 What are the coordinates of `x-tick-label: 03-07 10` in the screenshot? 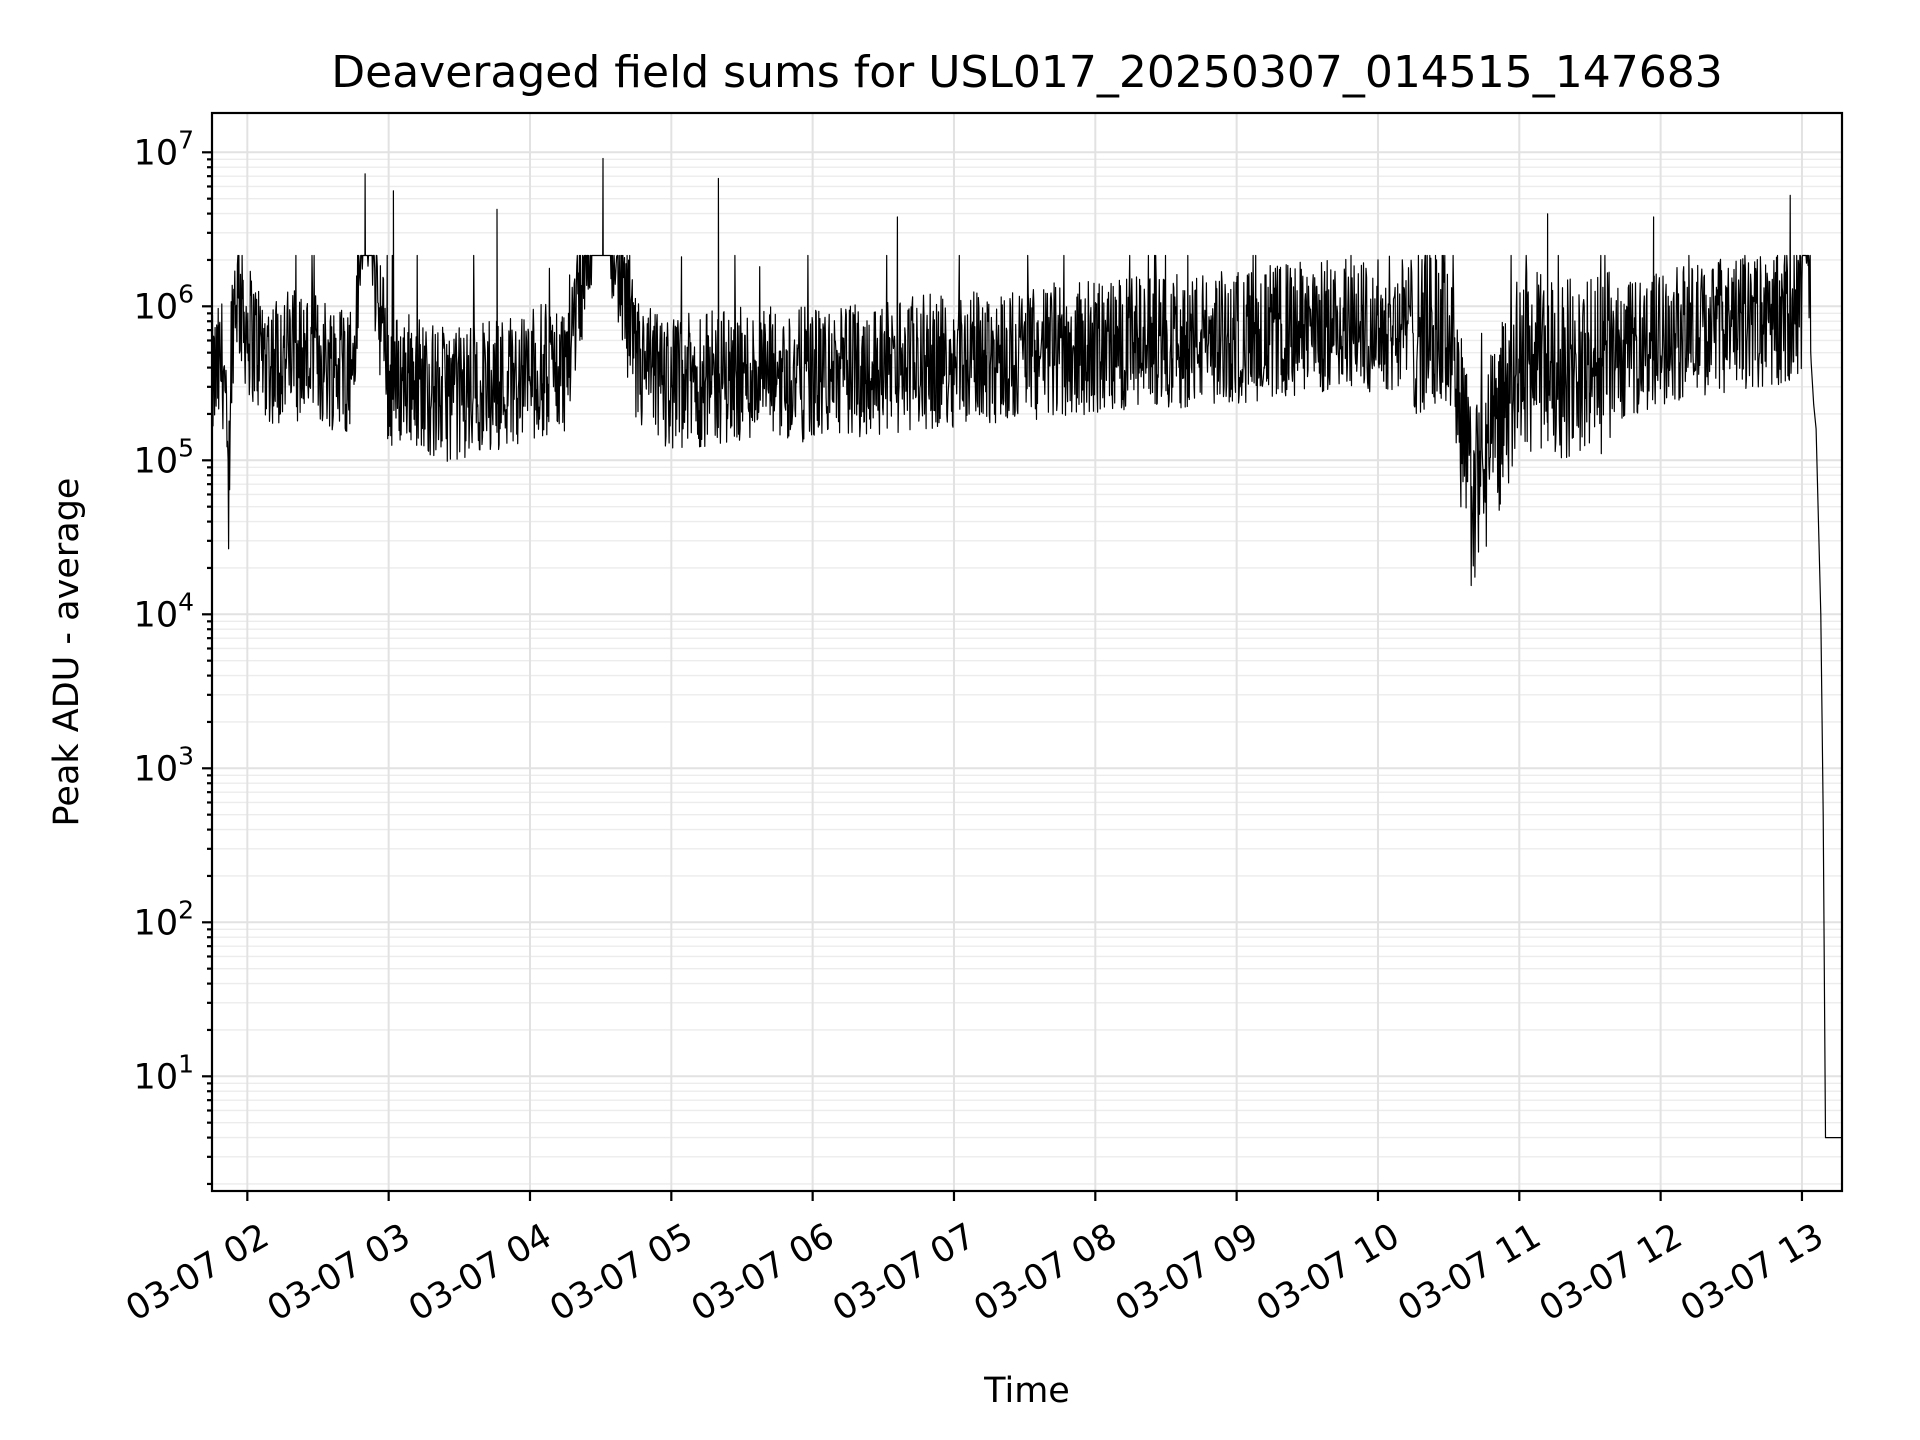 It's located at (1328, 1272).